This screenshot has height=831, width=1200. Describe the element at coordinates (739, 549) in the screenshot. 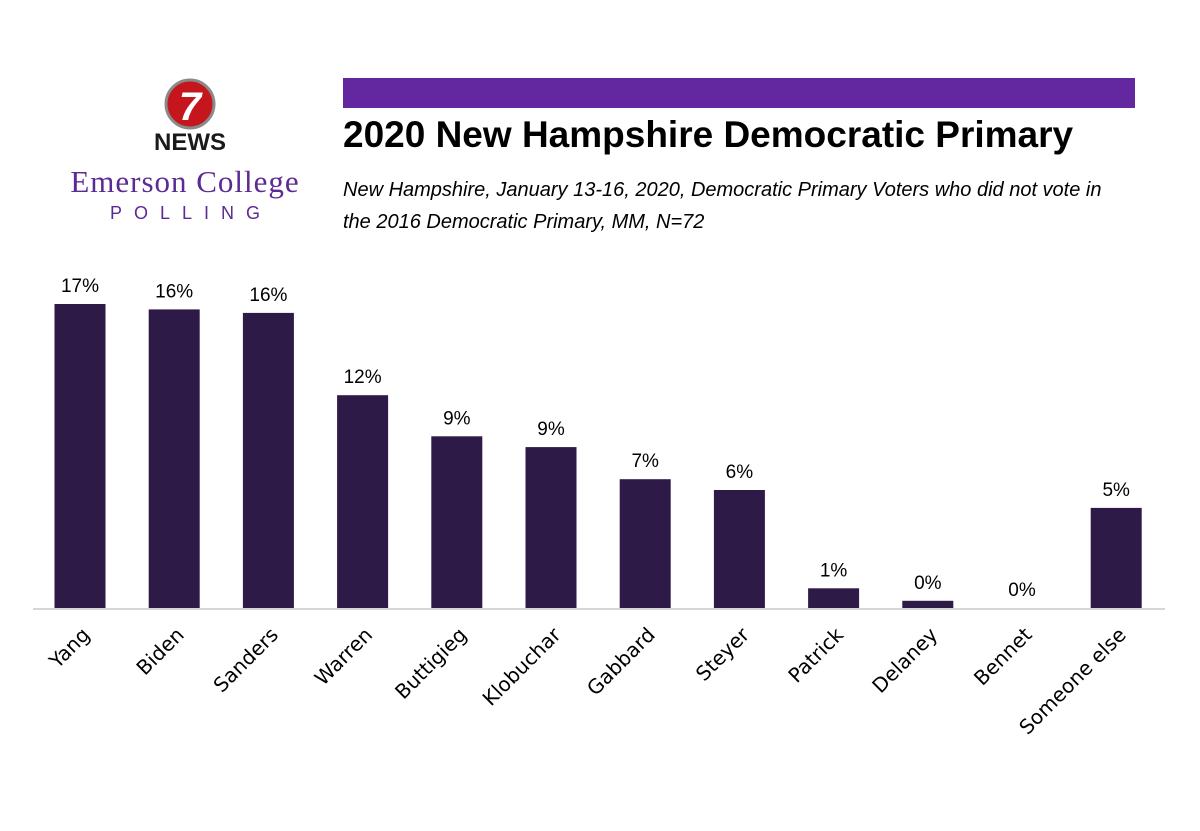

I see `bar-steyer` at that location.